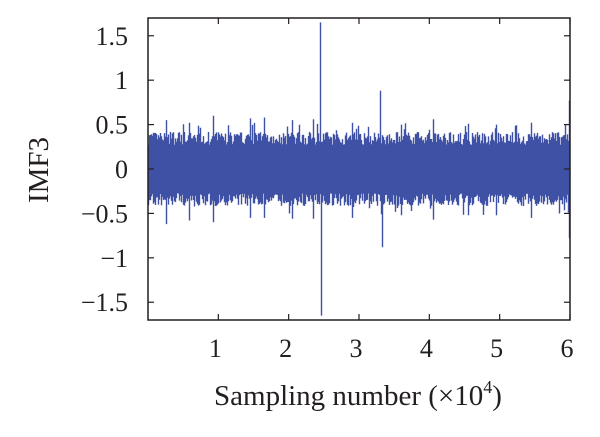  I want to click on x-tick-label: 3, so click(356, 348).